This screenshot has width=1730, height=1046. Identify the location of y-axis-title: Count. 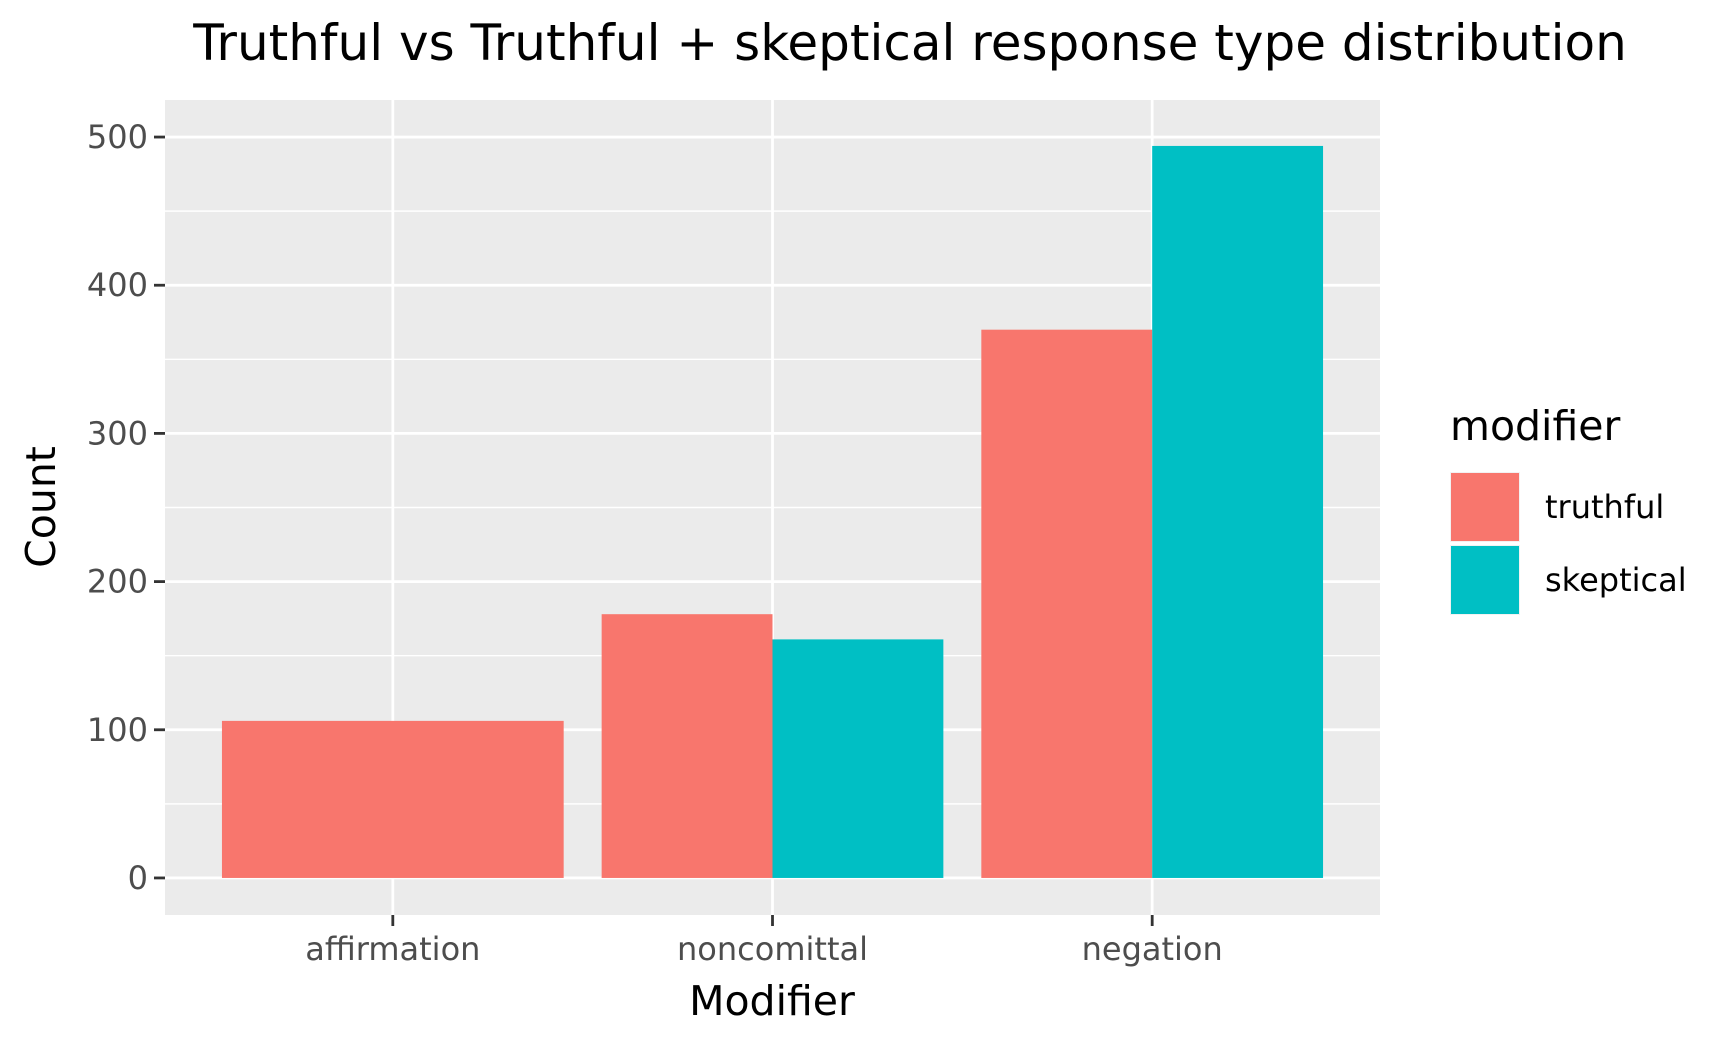
(41, 507).